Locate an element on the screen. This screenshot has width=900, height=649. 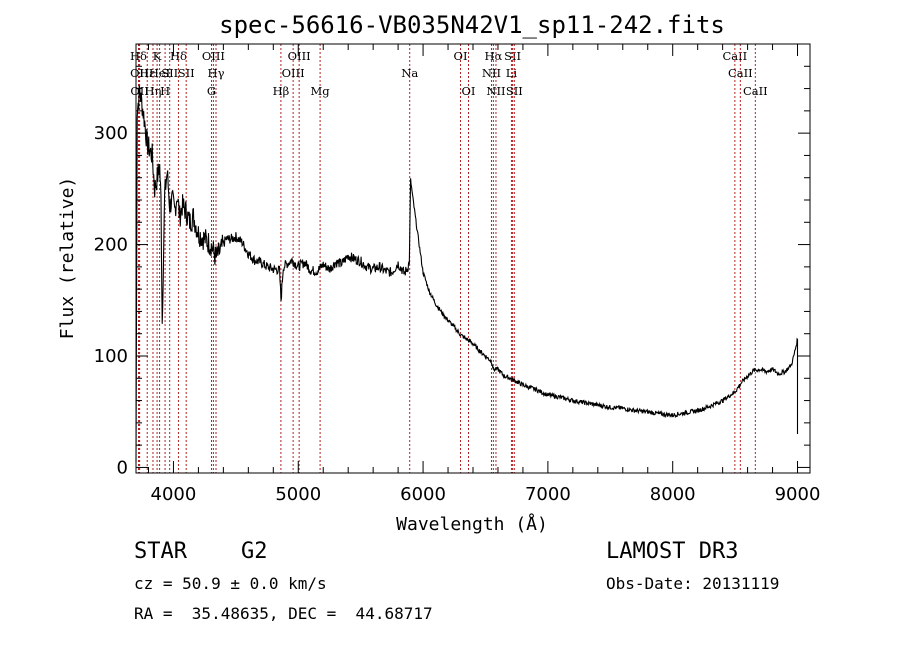
spectral-line-label-5: K is located at coordinates (157, 56).